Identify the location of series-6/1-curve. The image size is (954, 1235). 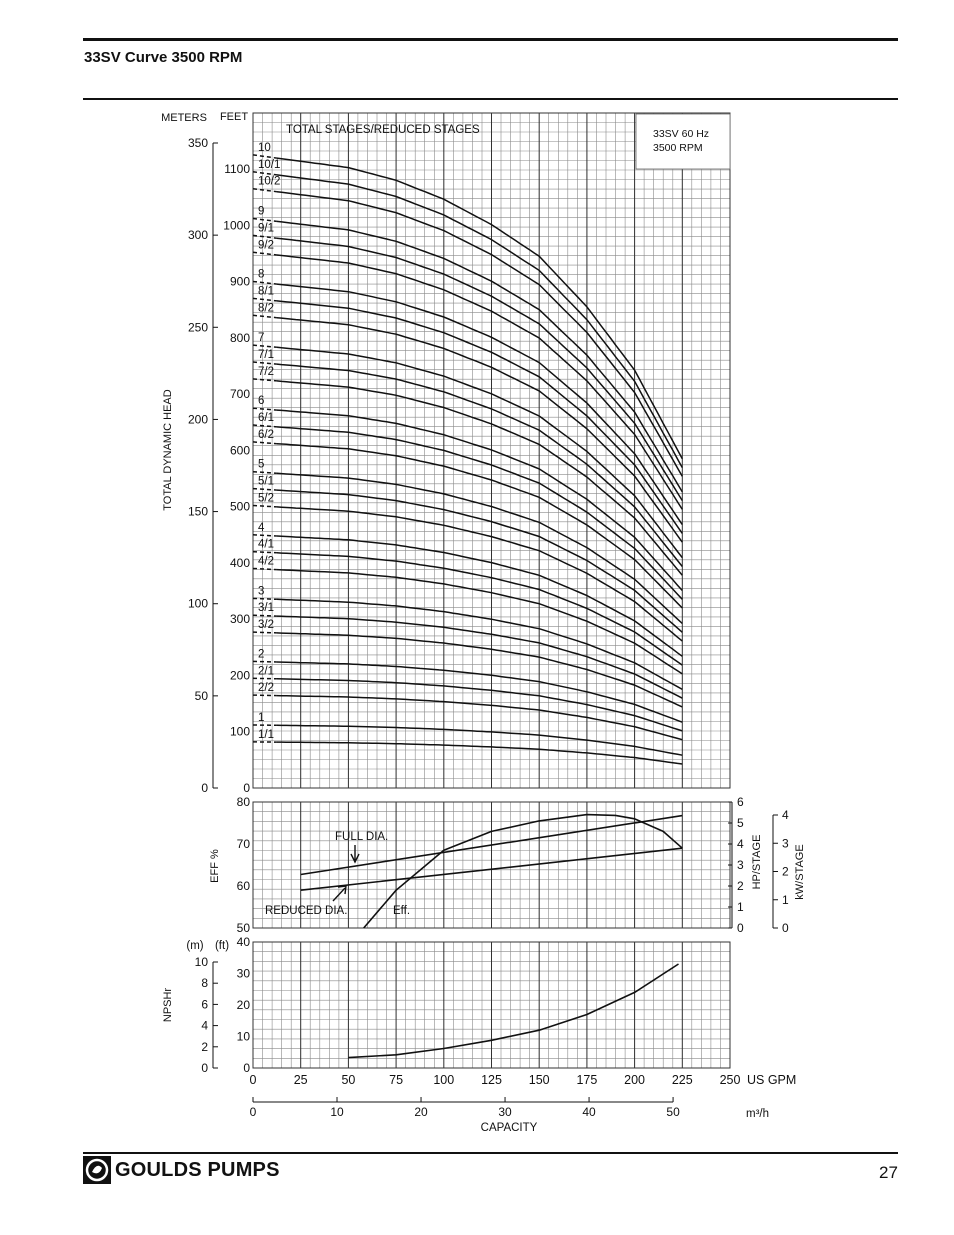
(479, 513).